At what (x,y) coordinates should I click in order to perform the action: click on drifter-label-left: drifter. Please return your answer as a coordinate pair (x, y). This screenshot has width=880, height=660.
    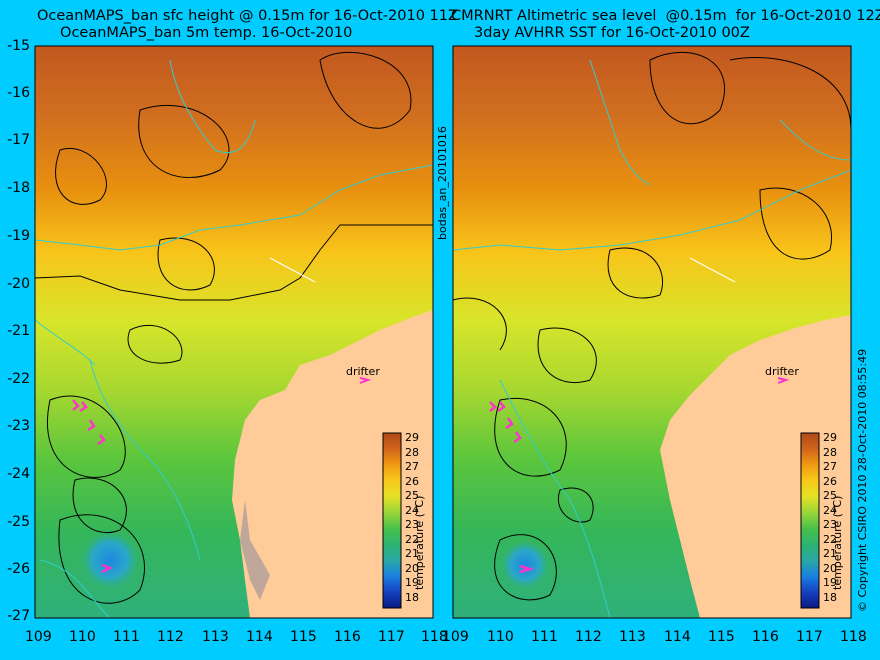
    Looking at the image, I should click on (363, 371).